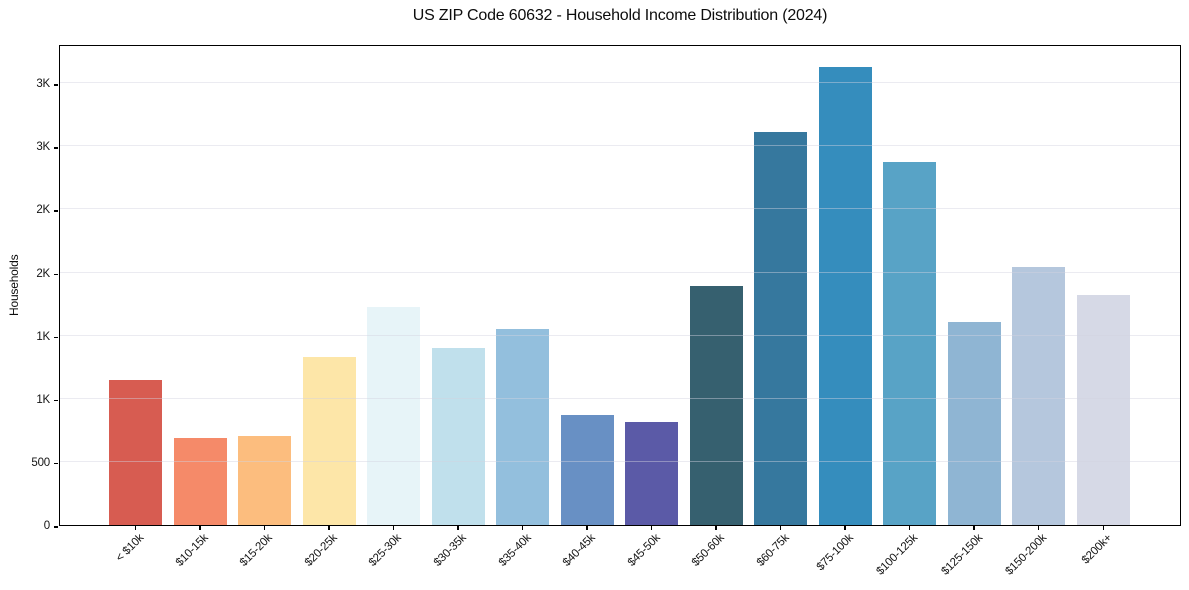  I want to click on bar-125-150k, so click(974, 423).